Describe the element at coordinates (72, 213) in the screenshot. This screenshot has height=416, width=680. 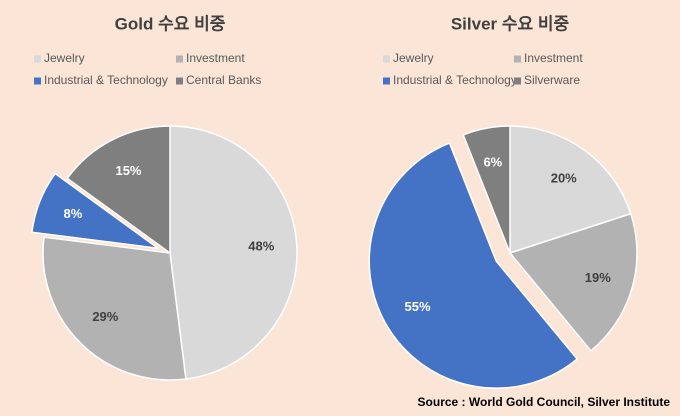
I see `slice-label: 8%` at that location.